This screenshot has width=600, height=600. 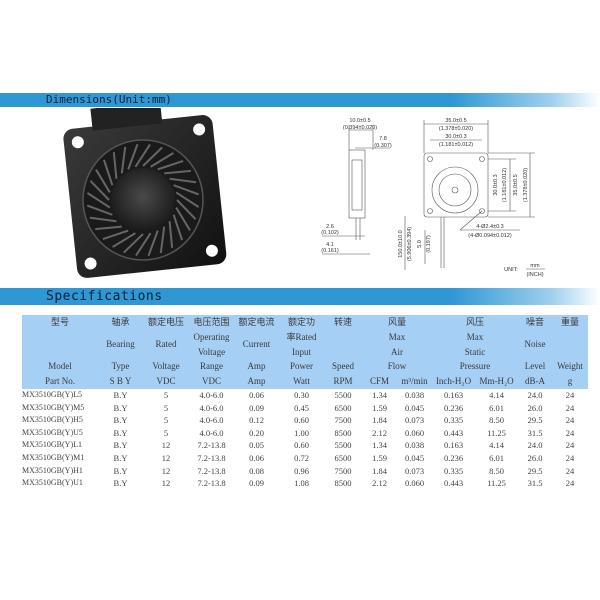 I want to click on table-cell: 0.72, so click(x=301, y=457).